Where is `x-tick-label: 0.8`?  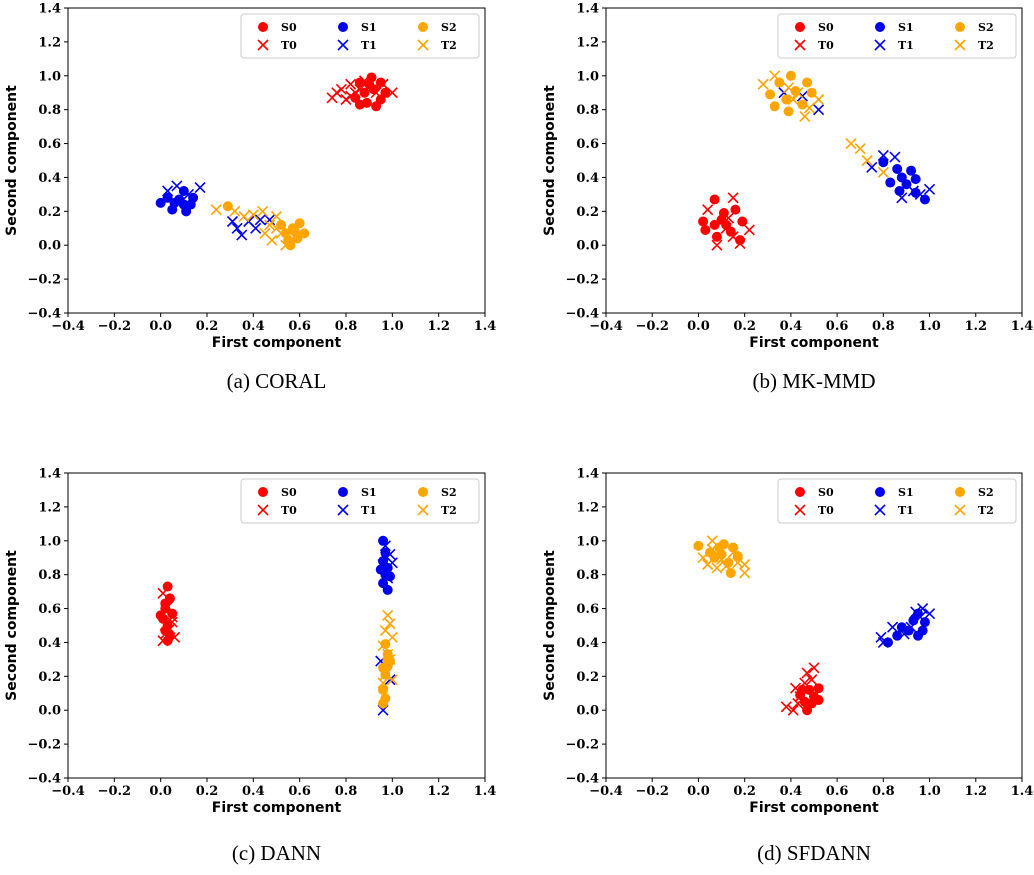 x-tick-label: 0.8 is located at coordinates (883, 326).